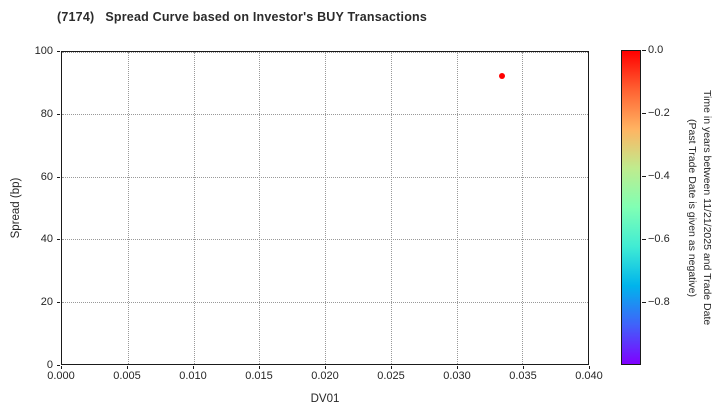 This screenshot has width=720, height=420. What do you see at coordinates (659, 113) in the screenshot?
I see `colorbar-tick-label: −0.2` at bounding box center [659, 113].